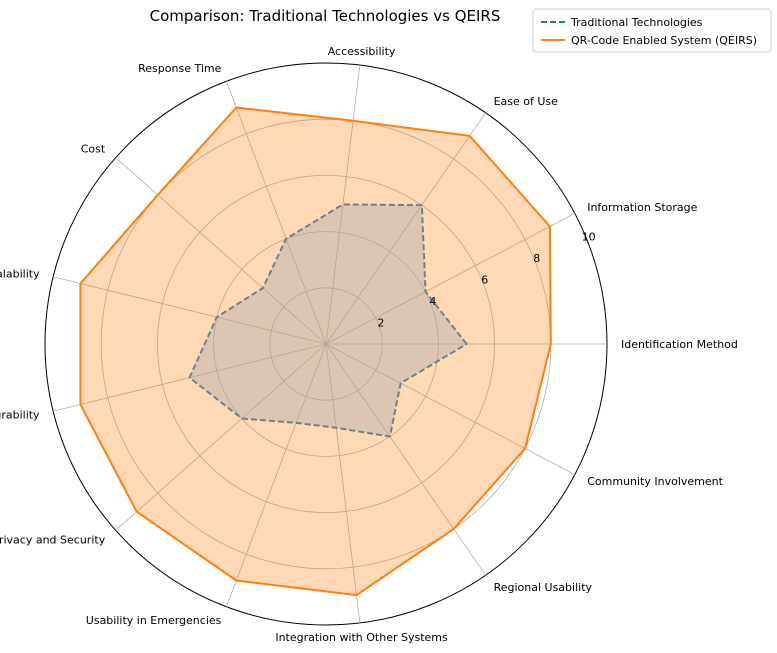 The image size is (777, 653). Describe the element at coordinates (20, 273) in the screenshot. I see `category-label: Scalability` at that location.